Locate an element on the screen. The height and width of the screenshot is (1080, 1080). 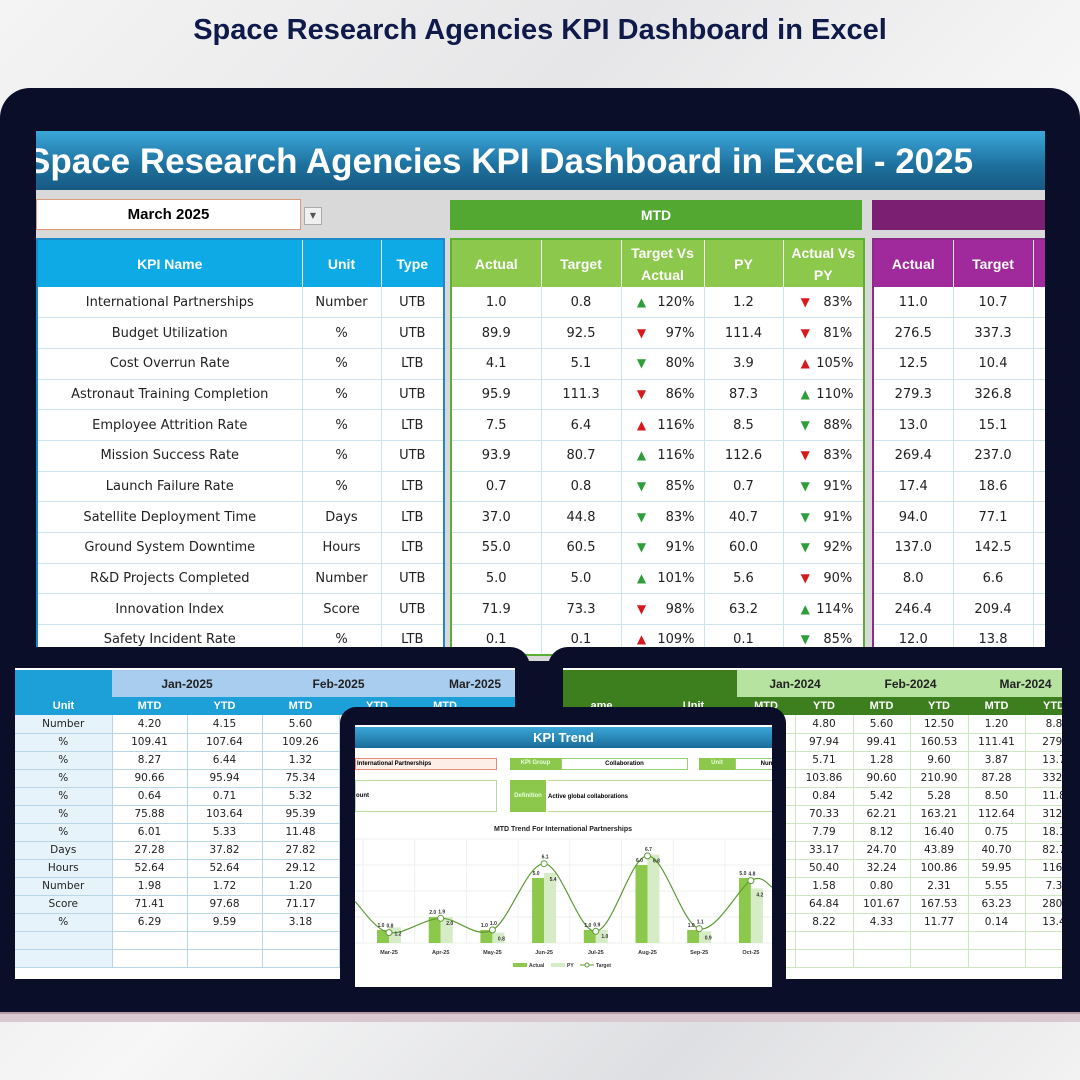
actual-vs-py: ▲ 110% is located at coordinates (824, 395).